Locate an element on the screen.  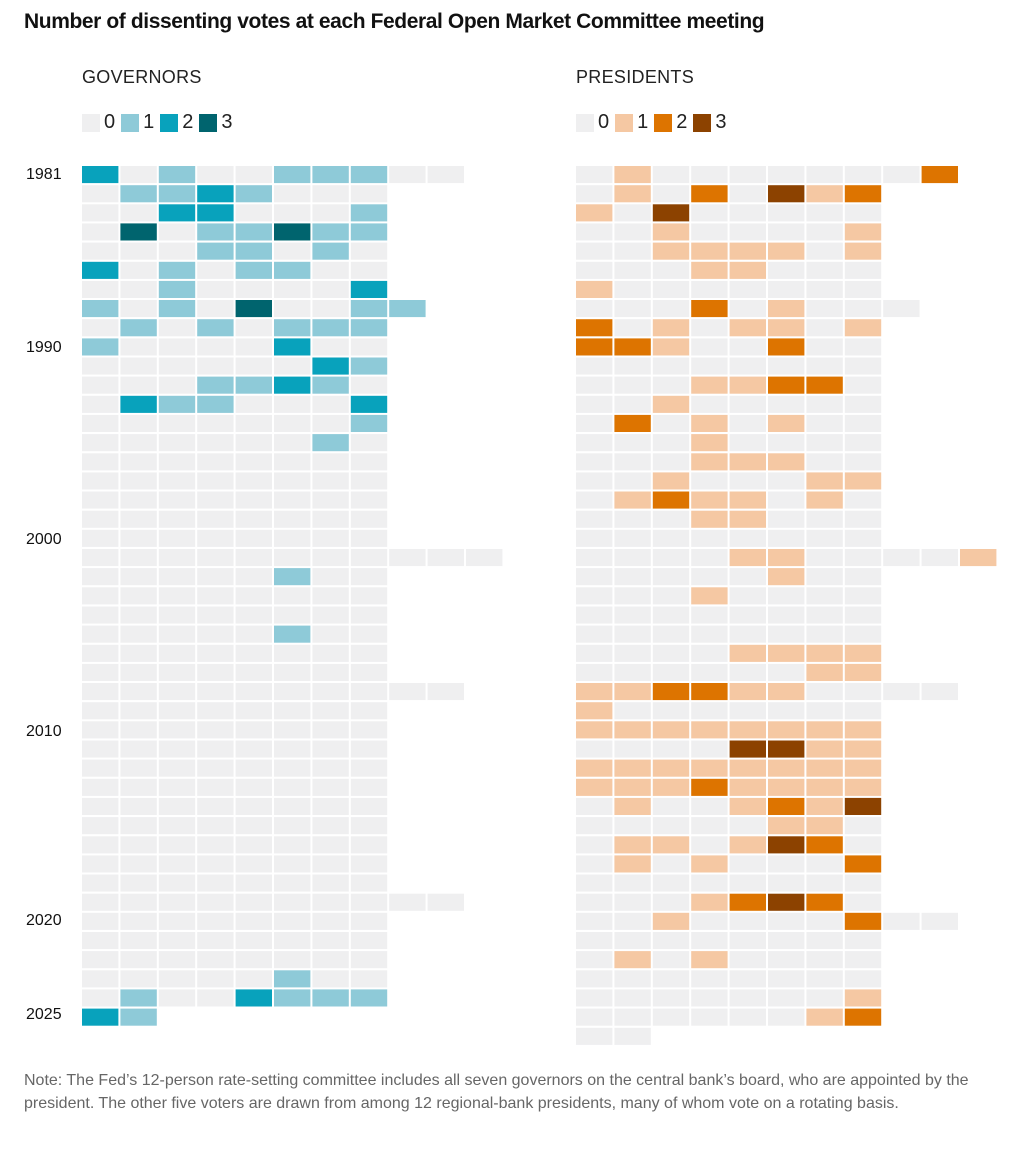
legend-item-pres-3: 3 is located at coordinates (710, 122).